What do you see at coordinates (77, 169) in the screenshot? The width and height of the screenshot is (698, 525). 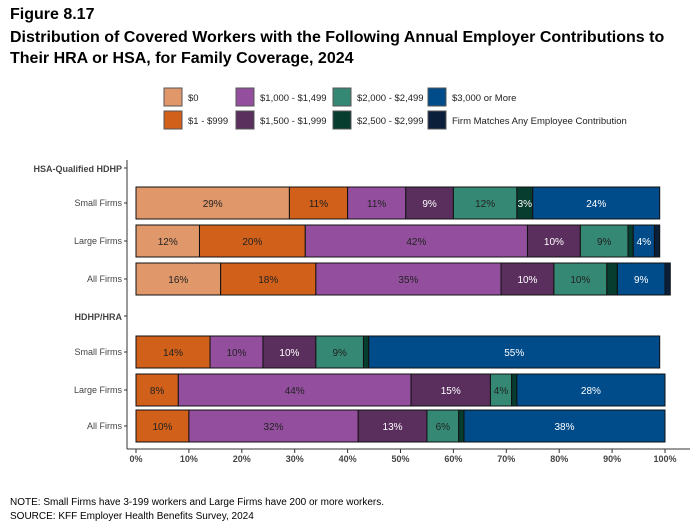 I see `group-label: HSA-Qualified HDHP` at bounding box center [77, 169].